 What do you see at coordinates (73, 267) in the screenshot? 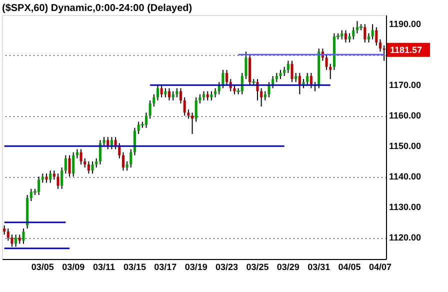
I see `x-tick-label: 03/09` at bounding box center [73, 267].